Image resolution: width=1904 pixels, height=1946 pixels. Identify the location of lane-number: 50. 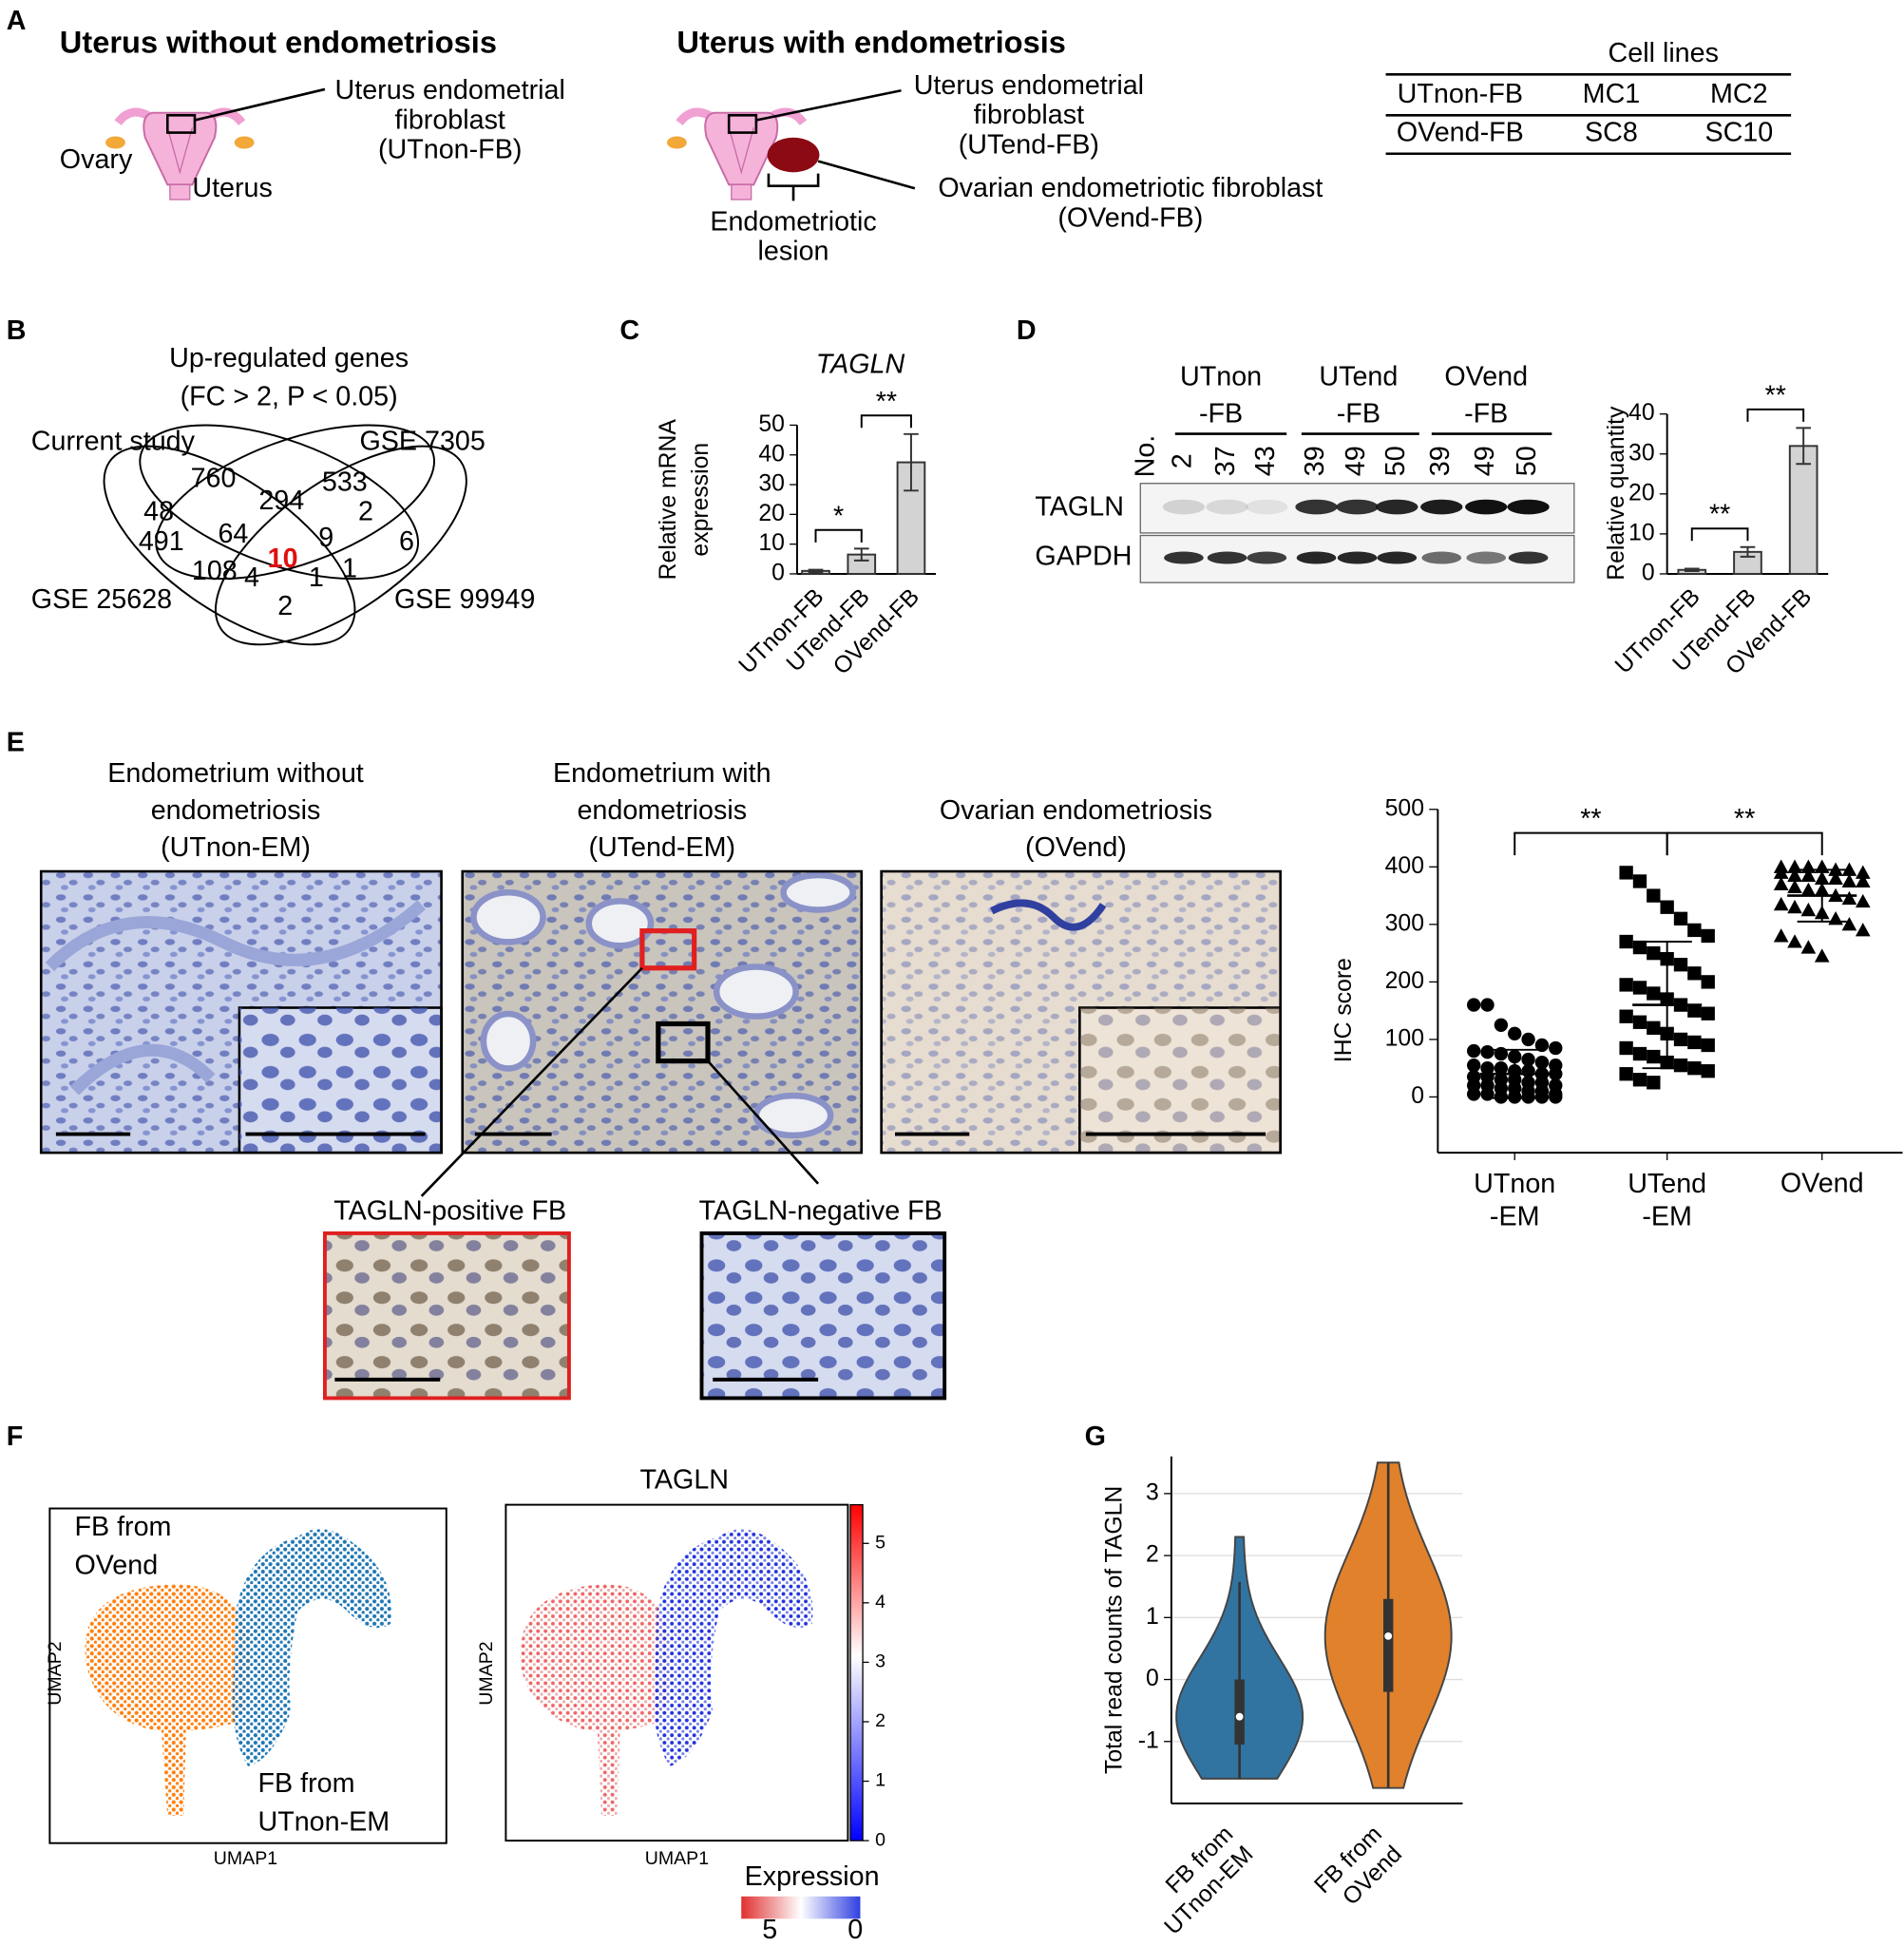
(1395, 461).